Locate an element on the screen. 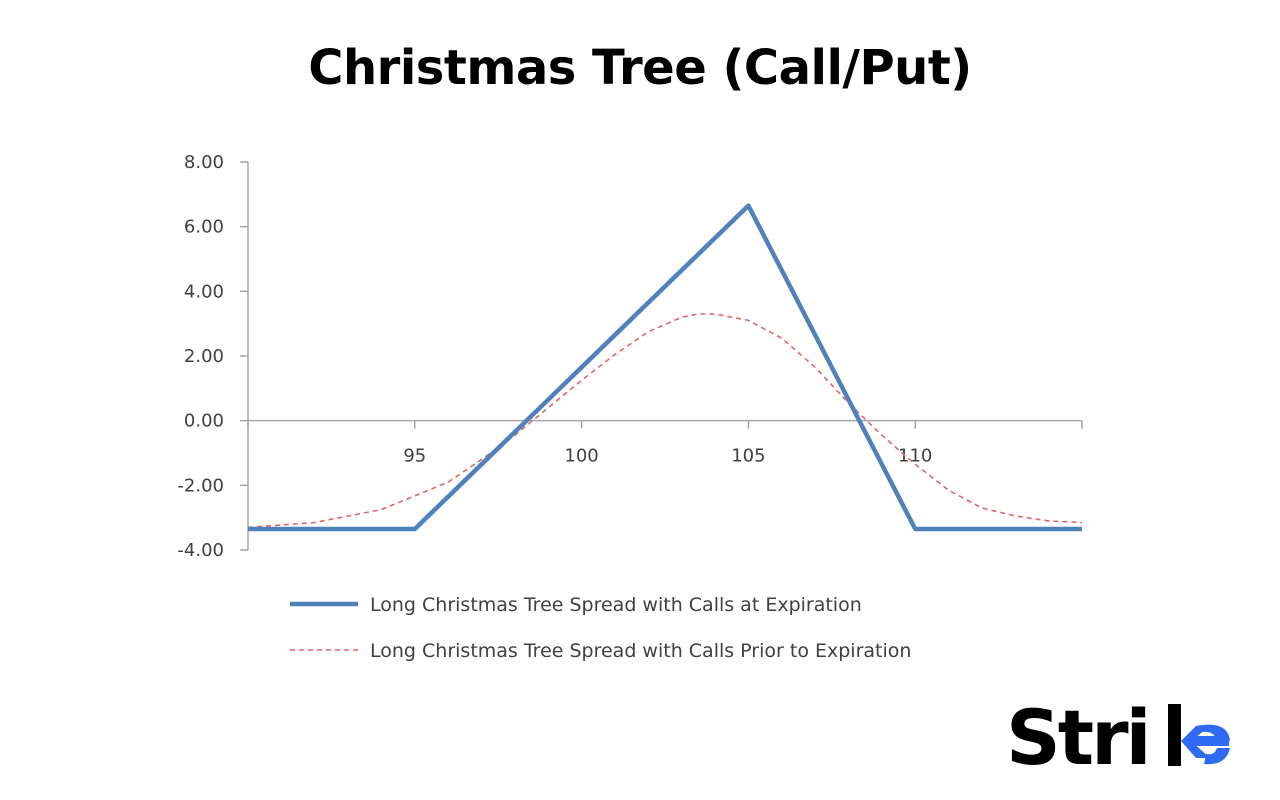 This screenshot has width=1280, height=800. strike-logo-text: Stri is located at coordinates (1077, 736).